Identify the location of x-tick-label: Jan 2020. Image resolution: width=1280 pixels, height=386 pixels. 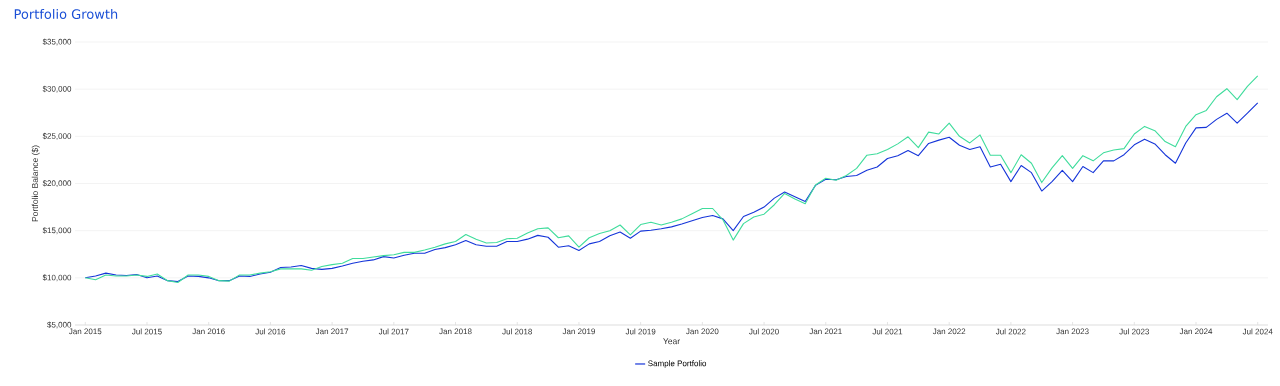
(702, 331).